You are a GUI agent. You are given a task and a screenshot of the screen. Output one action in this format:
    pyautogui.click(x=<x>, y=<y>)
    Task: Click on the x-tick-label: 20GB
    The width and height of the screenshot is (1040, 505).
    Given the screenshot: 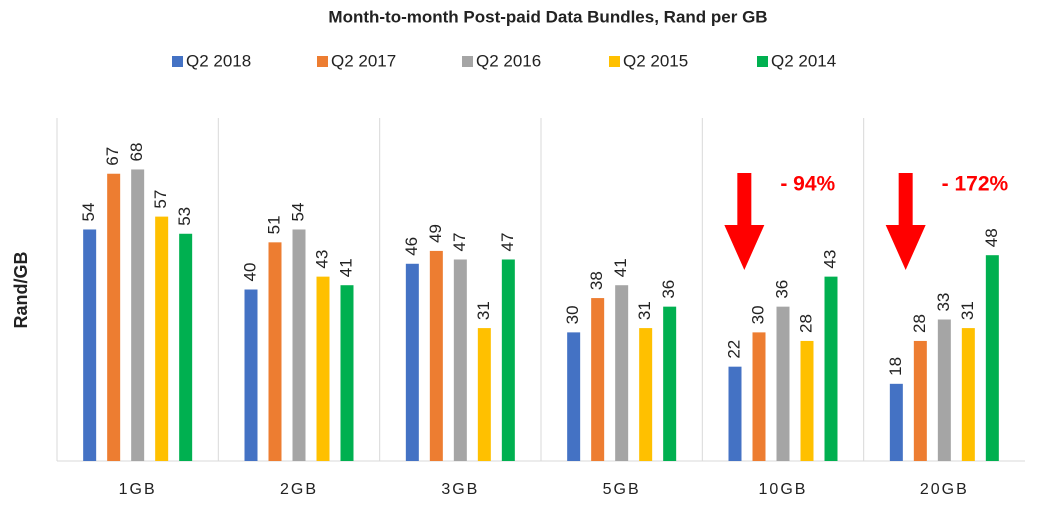 What is the action you would take?
    pyautogui.click(x=944, y=489)
    